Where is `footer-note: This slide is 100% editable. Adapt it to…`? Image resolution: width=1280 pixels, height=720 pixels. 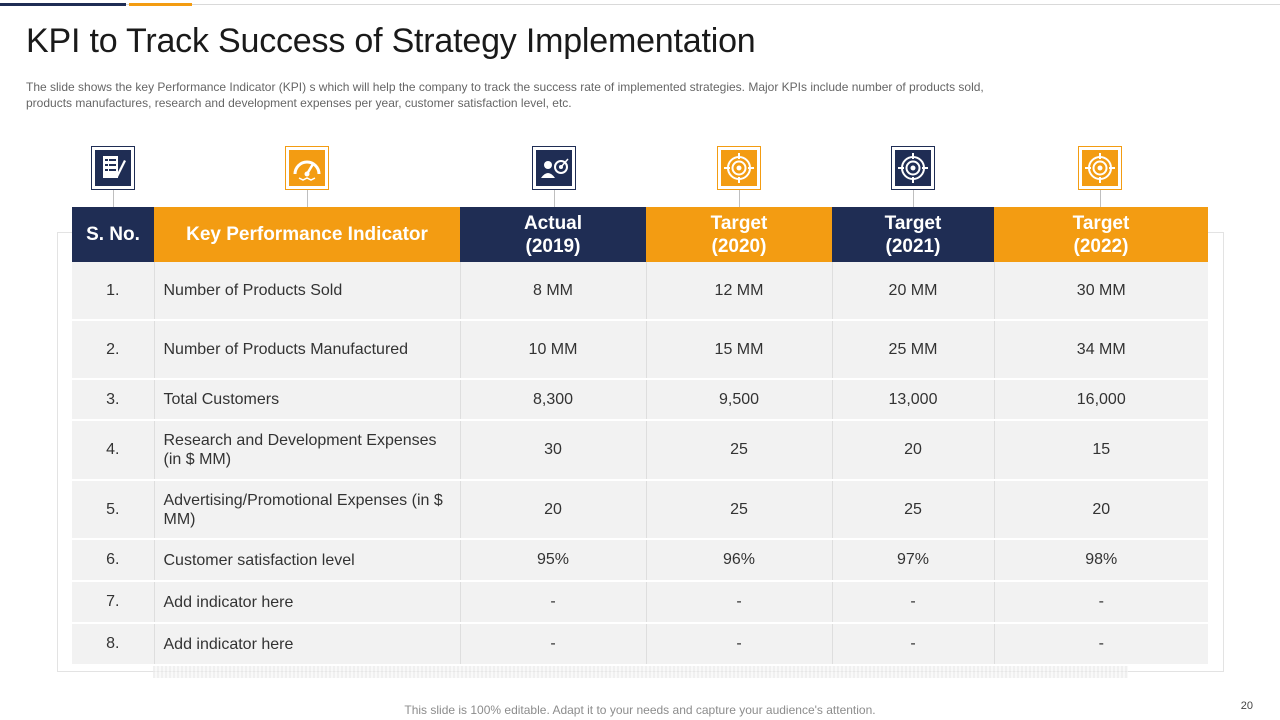 footer-note: This slide is 100% editable. Adapt it to… is located at coordinates (640, 710).